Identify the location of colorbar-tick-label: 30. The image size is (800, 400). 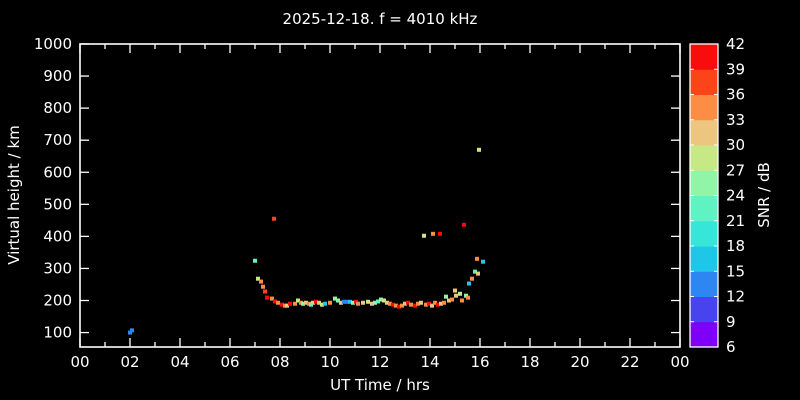
(735, 145).